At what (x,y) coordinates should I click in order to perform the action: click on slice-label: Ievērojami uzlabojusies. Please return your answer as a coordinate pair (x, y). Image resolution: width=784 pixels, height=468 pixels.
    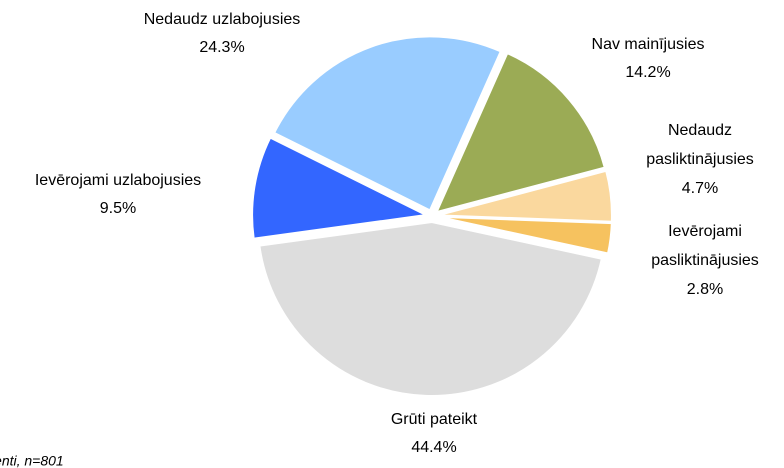
    Looking at the image, I should click on (118, 180).